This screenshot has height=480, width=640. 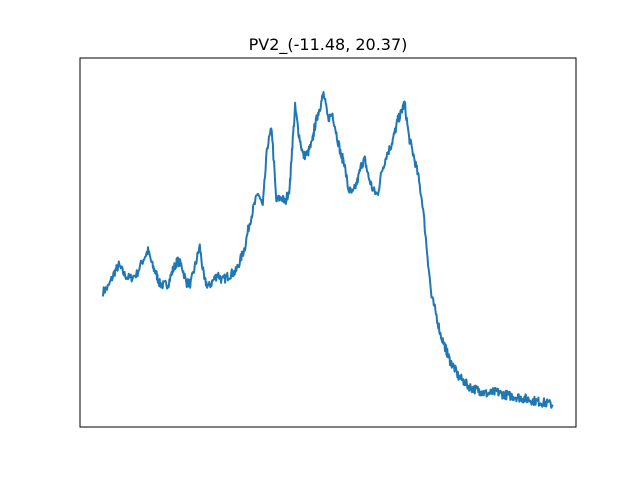 What do you see at coordinates (328, 45) in the screenshot?
I see `chart-title: PV2_(-11.48, 20.37)` at bounding box center [328, 45].